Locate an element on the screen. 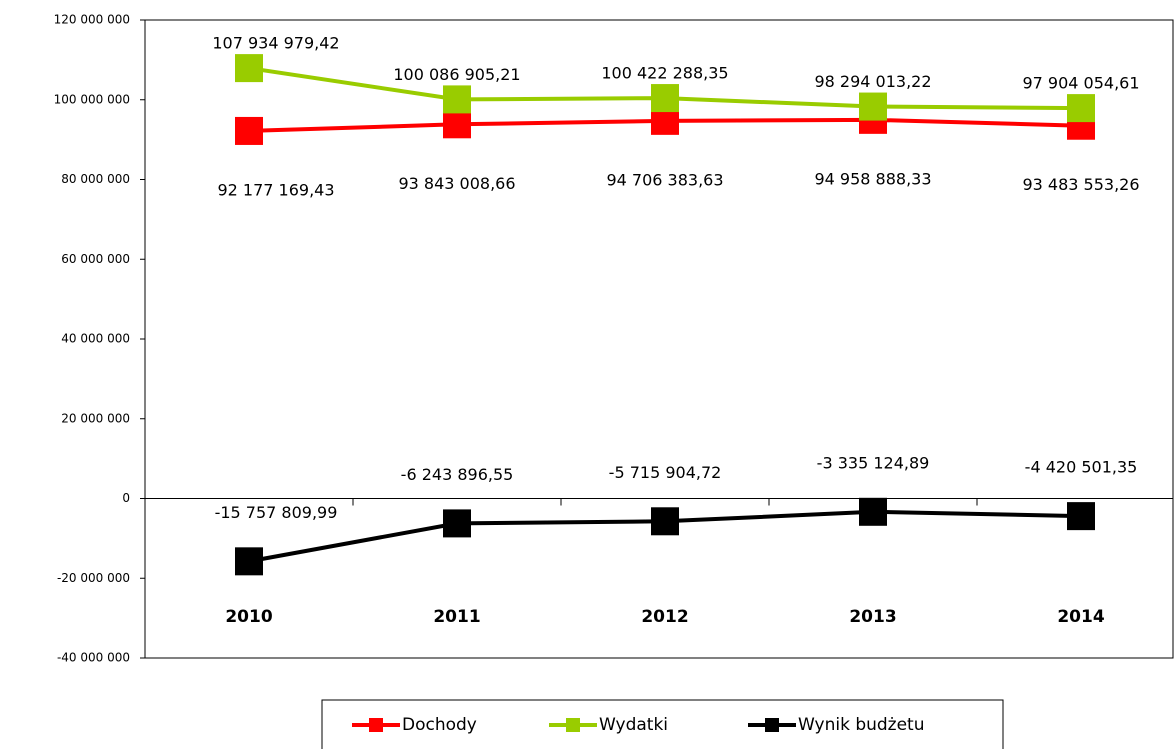 The height and width of the screenshot is (749, 1174). x-tick-label: 2014 is located at coordinates (1080, 617).